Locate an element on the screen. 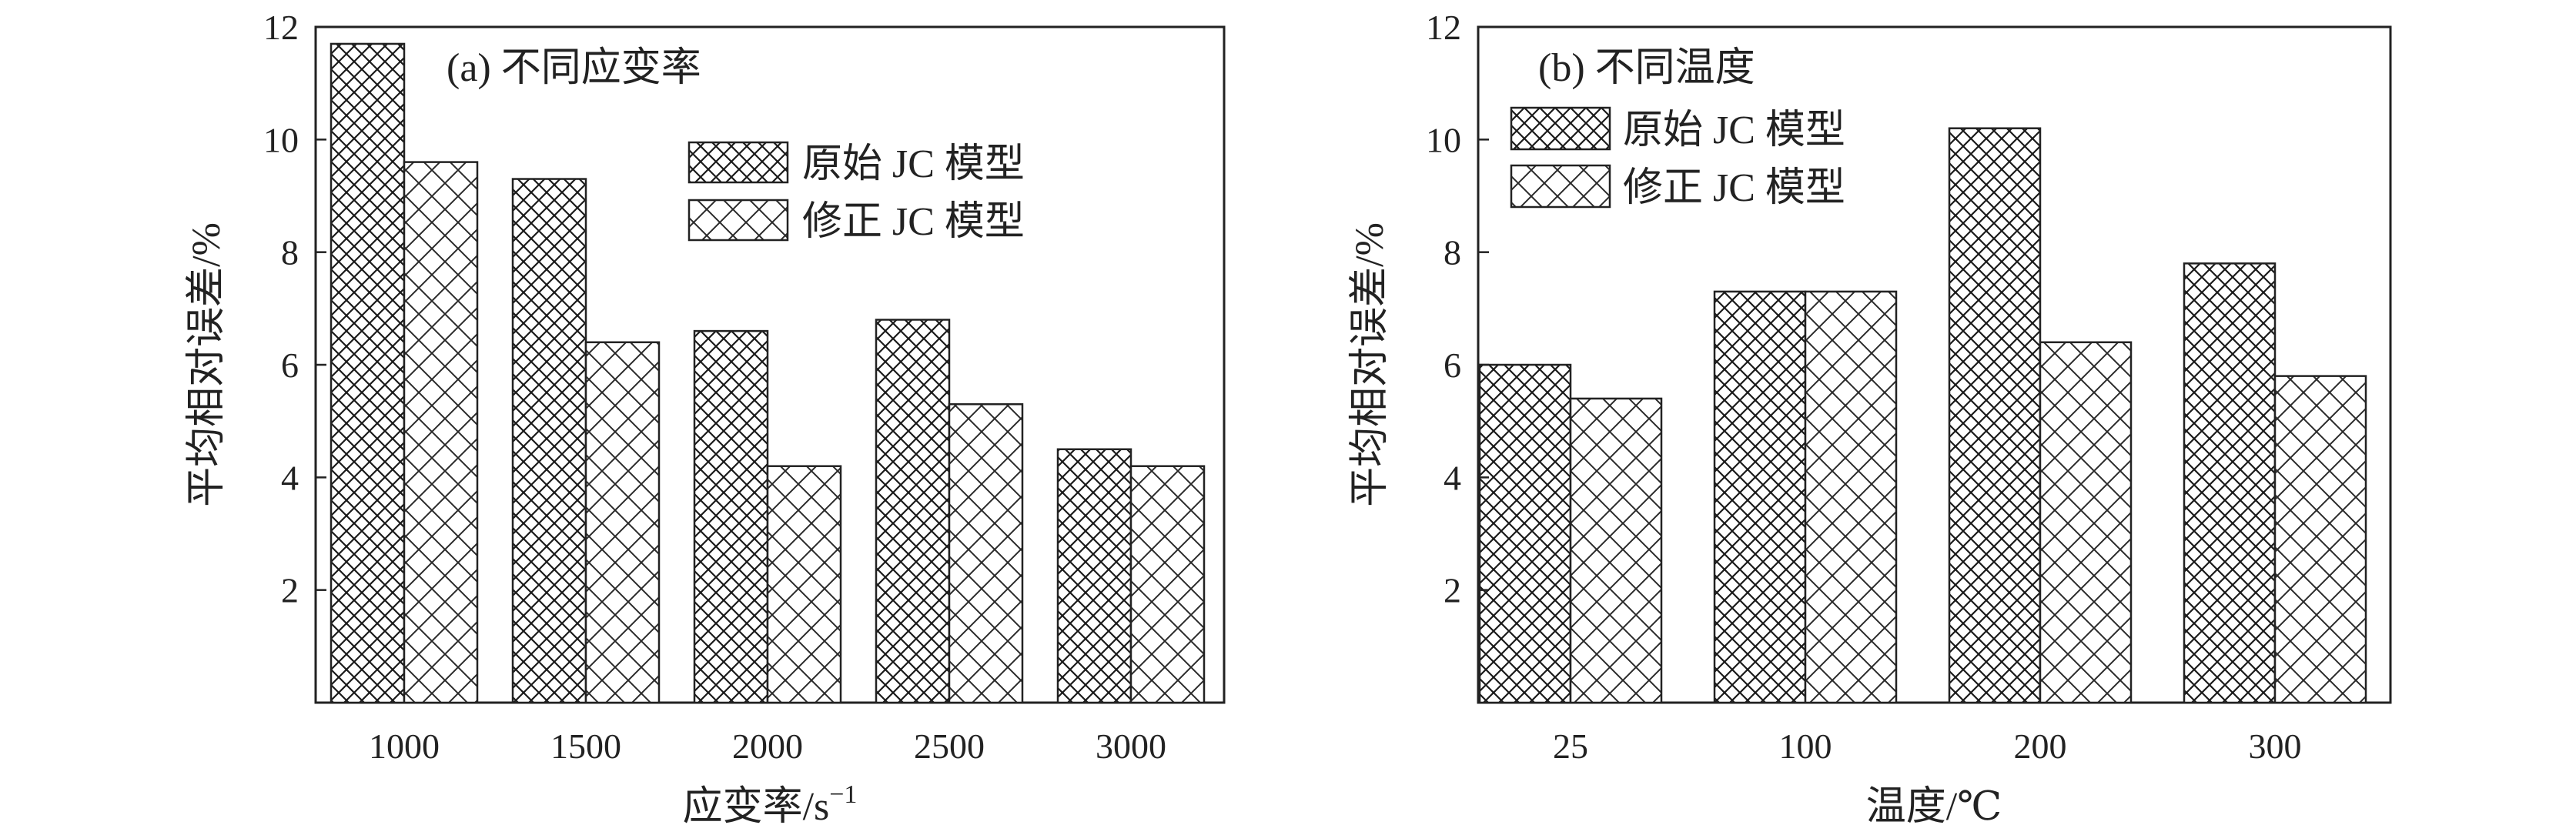 The width and height of the screenshot is (2576, 835). x-axis-label-a: 应变率/s−1 is located at coordinates (771, 804).